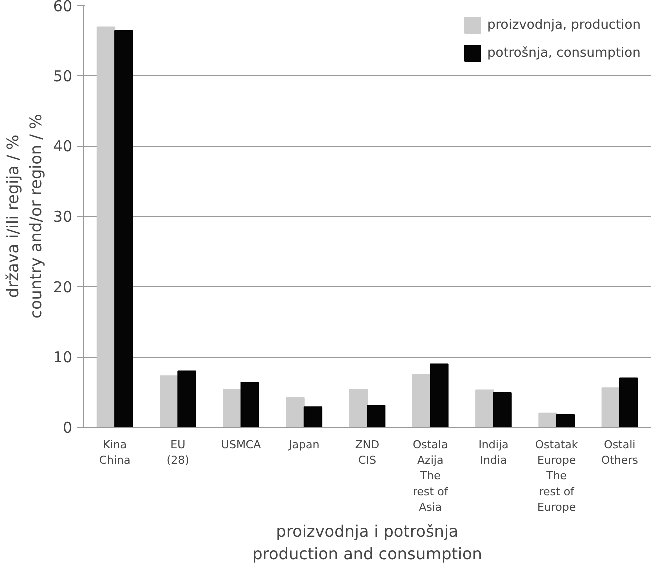 This screenshot has height=566, width=656. Describe the element at coordinates (620, 453) in the screenshot. I see `x-tick-label: Ostali Others` at that location.